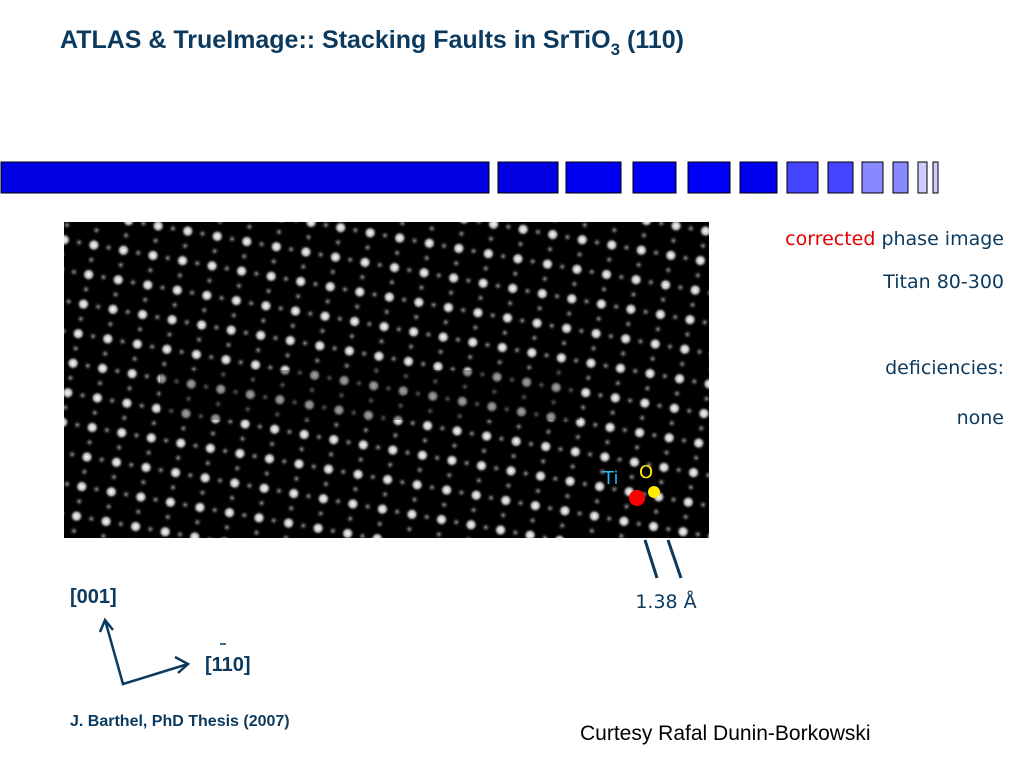 The height and width of the screenshot is (768, 1024). I want to click on o-label: O, so click(646, 472).